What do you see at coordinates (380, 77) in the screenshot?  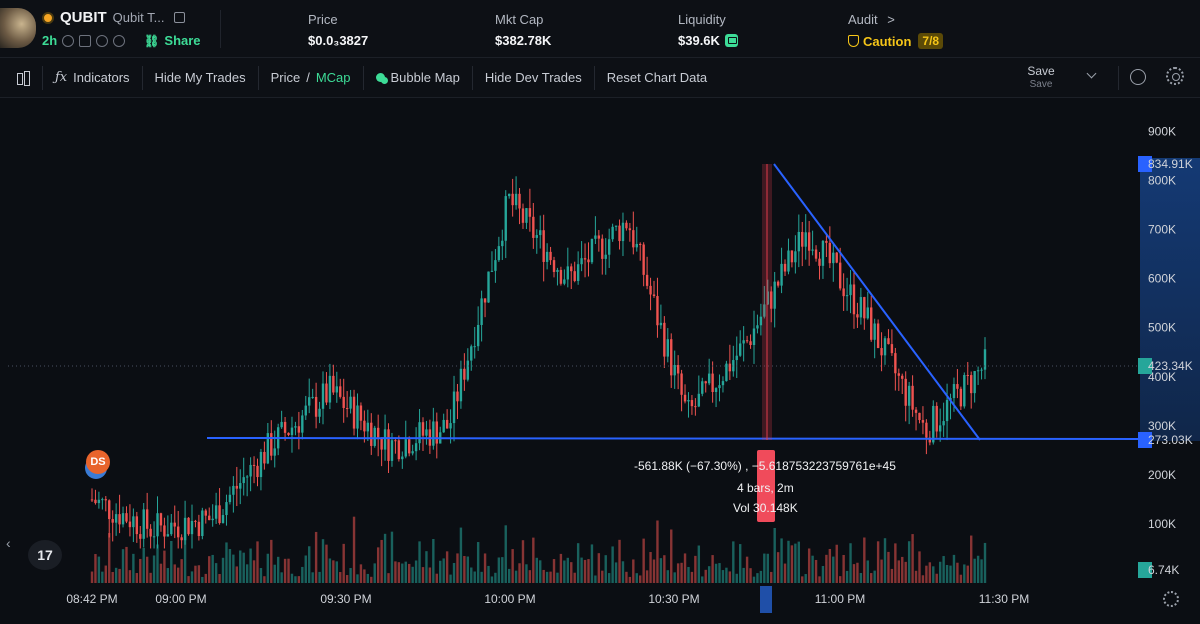 I see `bubble-icon` at bounding box center [380, 77].